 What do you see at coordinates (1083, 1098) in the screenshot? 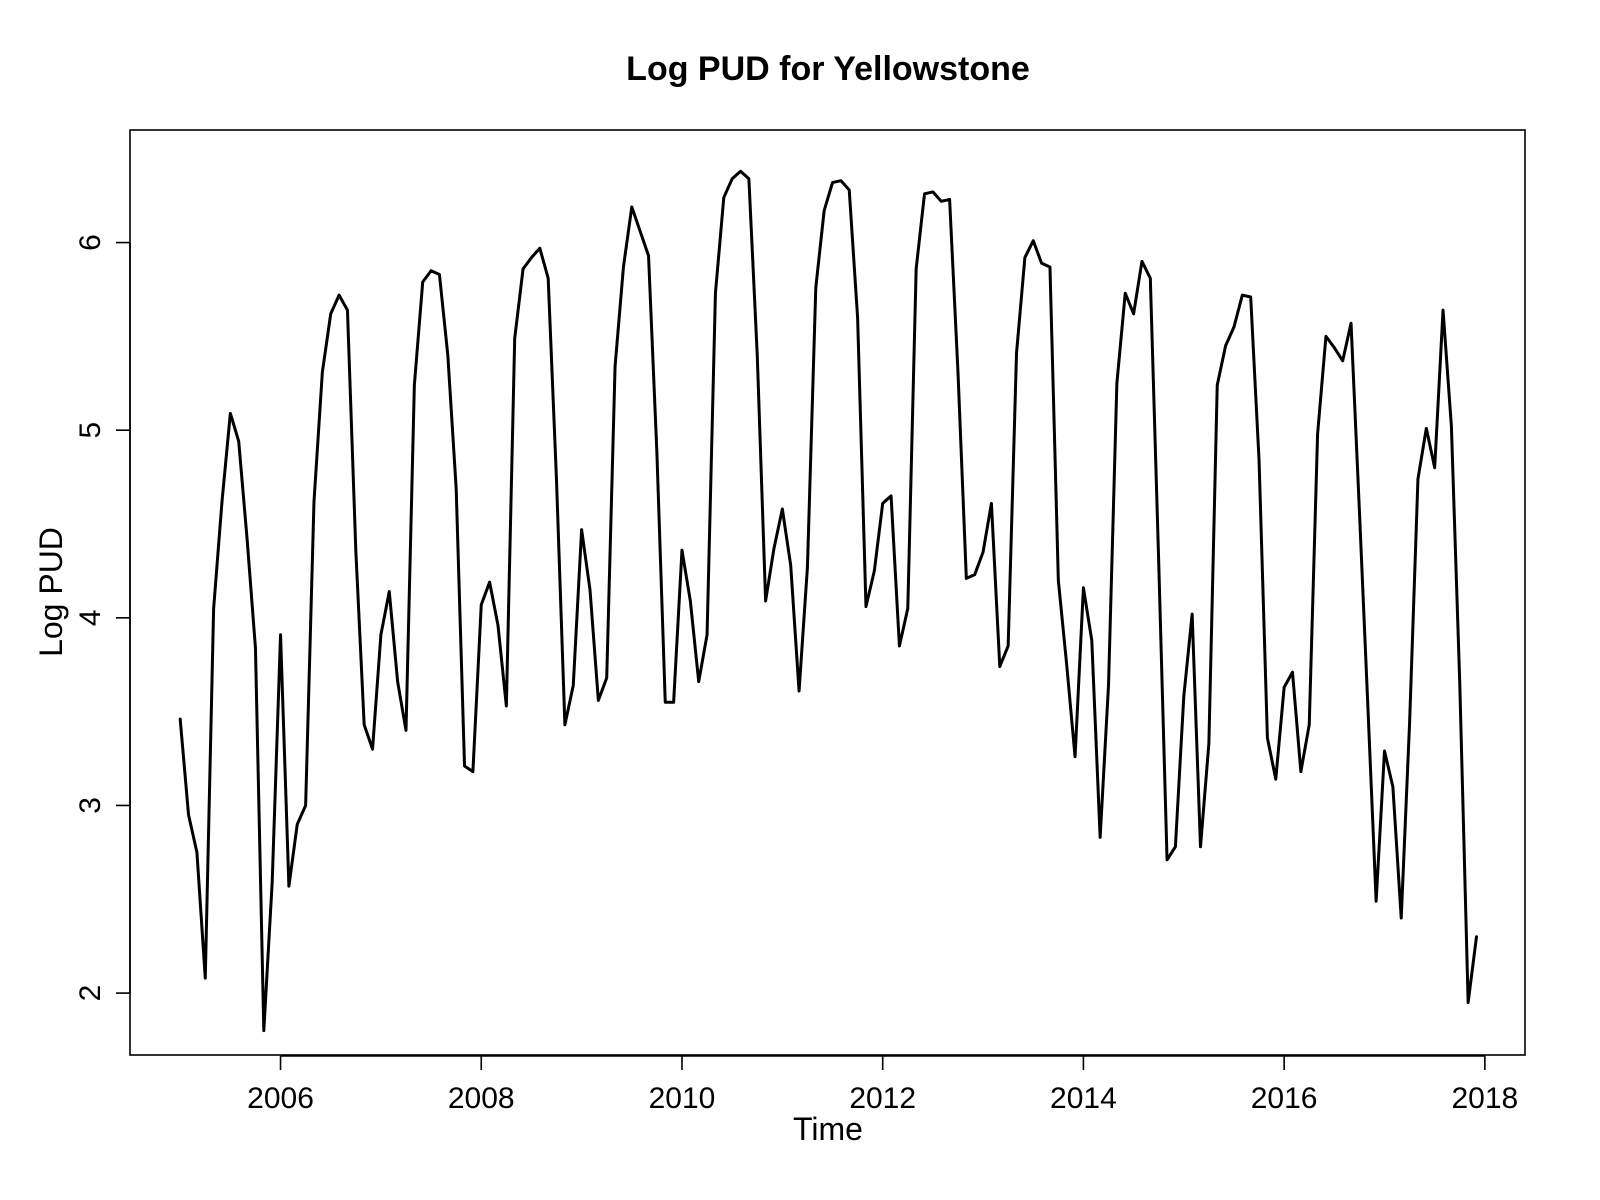
I see `x-tick-label: 2014` at bounding box center [1083, 1098].